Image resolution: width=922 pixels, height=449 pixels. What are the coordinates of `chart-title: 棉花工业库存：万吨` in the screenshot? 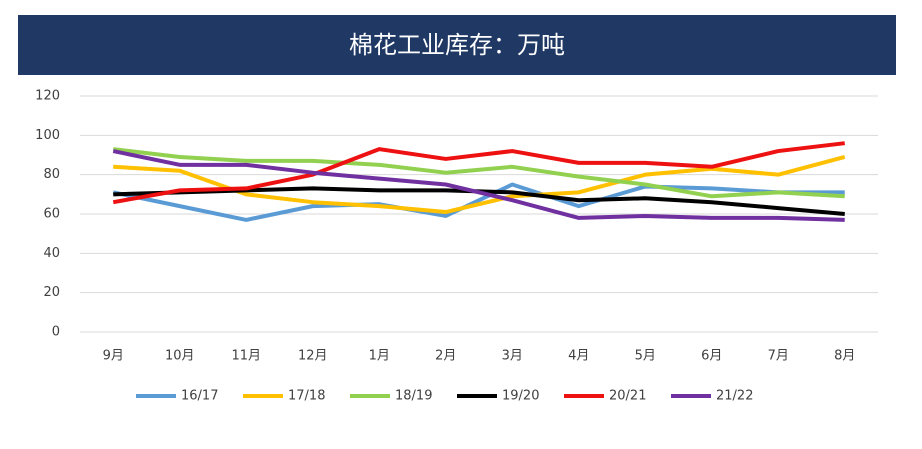 It's located at (457, 45).